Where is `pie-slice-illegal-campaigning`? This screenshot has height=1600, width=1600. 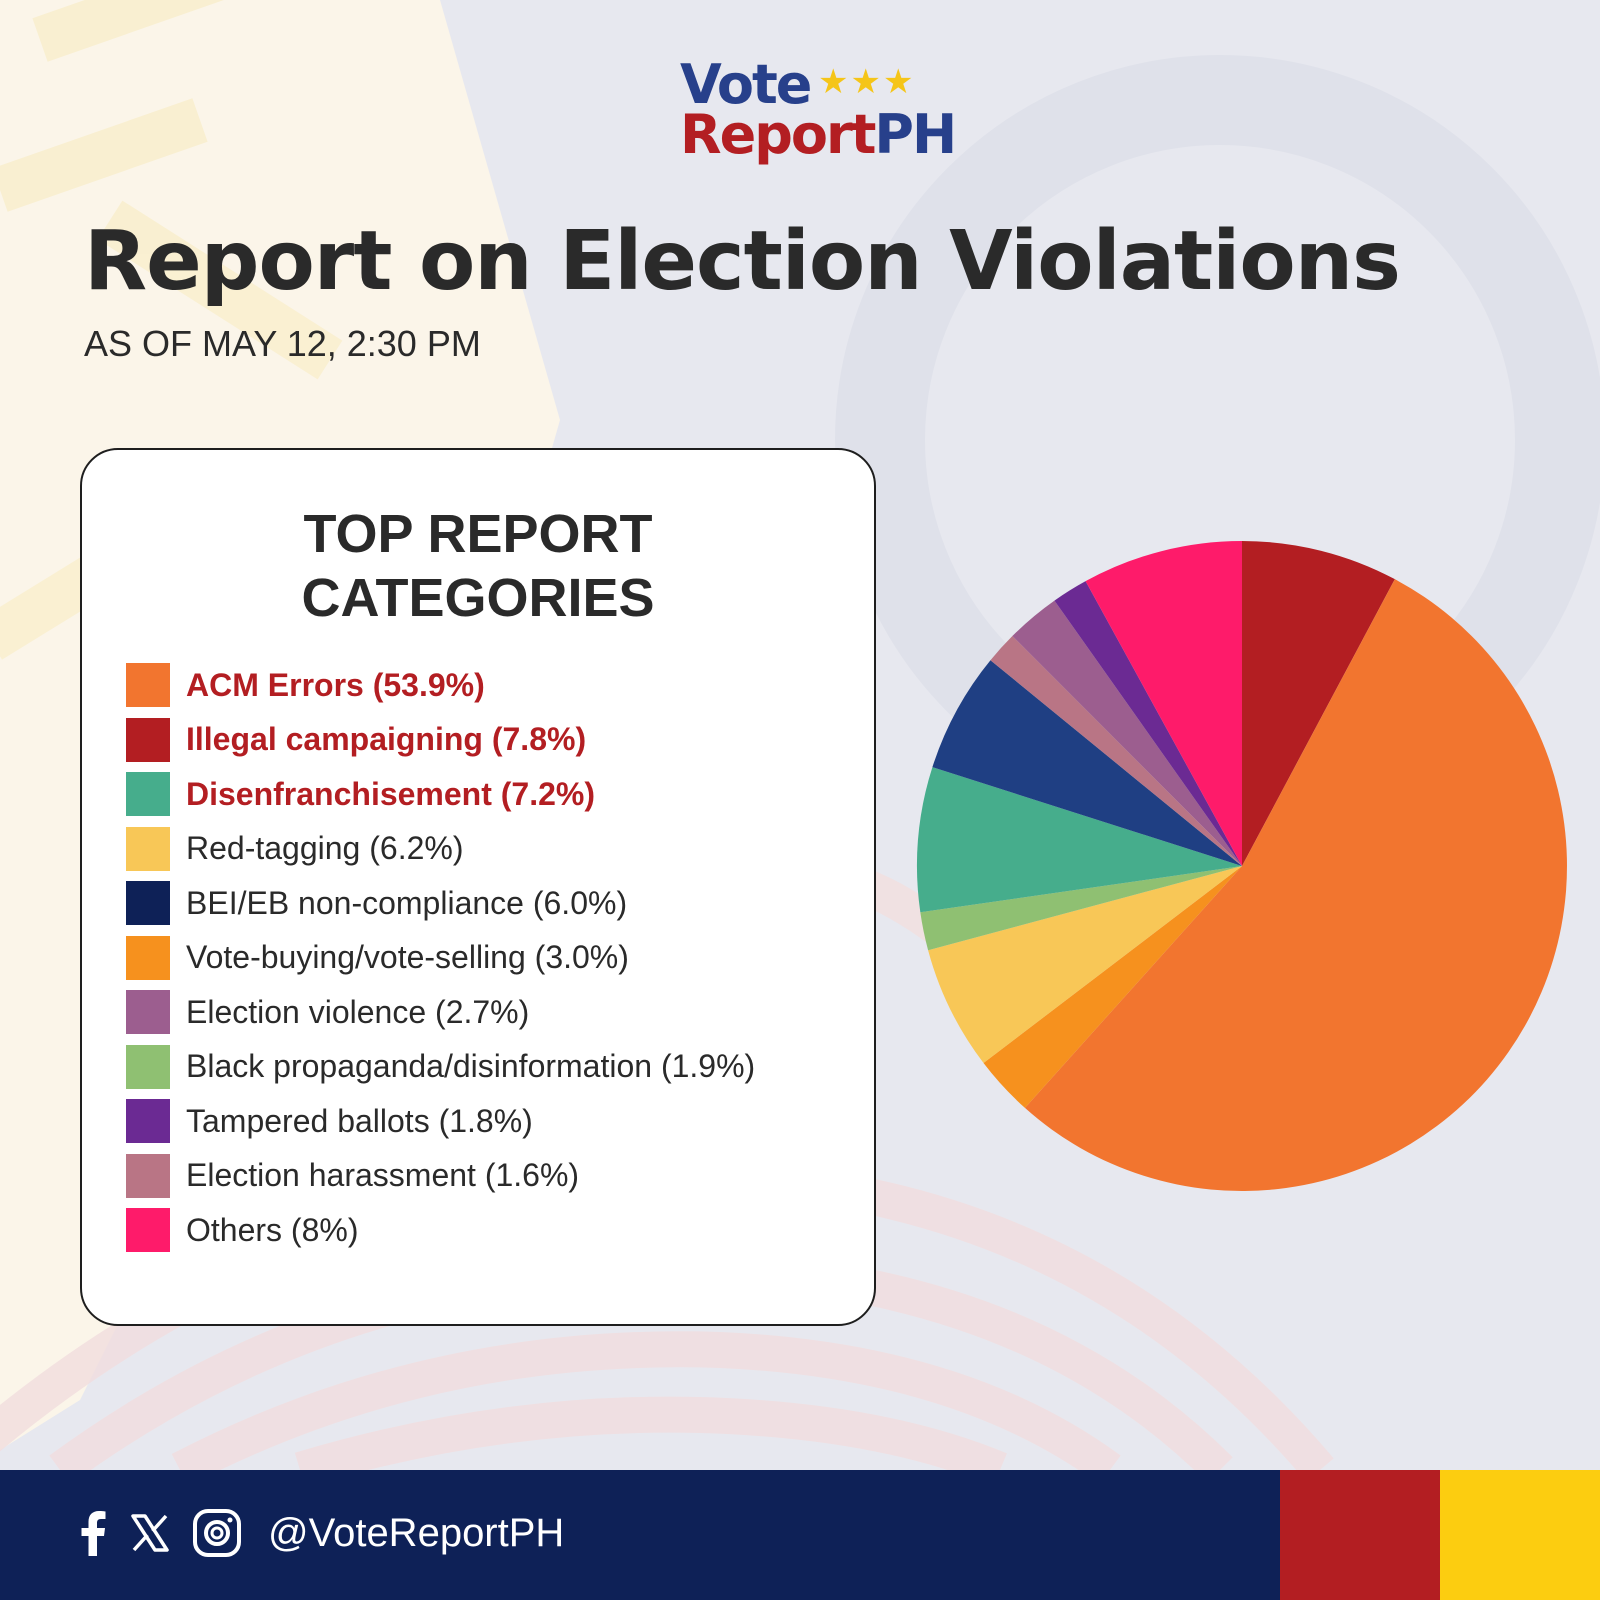
pie-slice-illegal-campaigning is located at coordinates (1318, 703).